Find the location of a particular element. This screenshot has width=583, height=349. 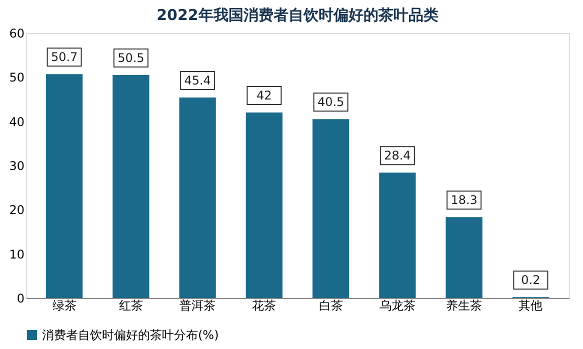

x-tick-label: 白茶 is located at coordinates (330, 305).